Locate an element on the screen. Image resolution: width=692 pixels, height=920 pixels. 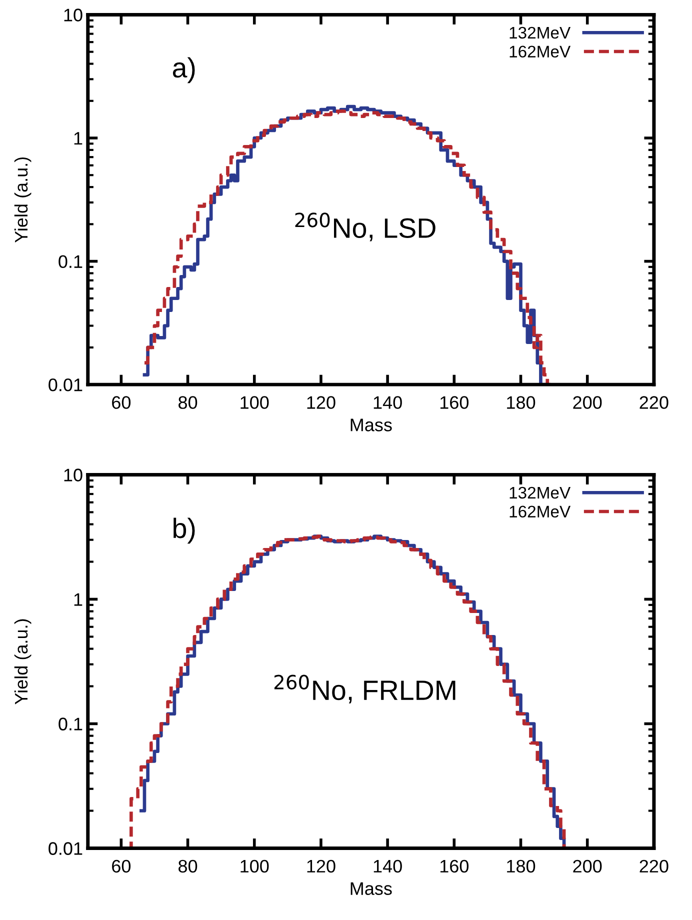
annotation: b) is located at coordinates (184, 531).